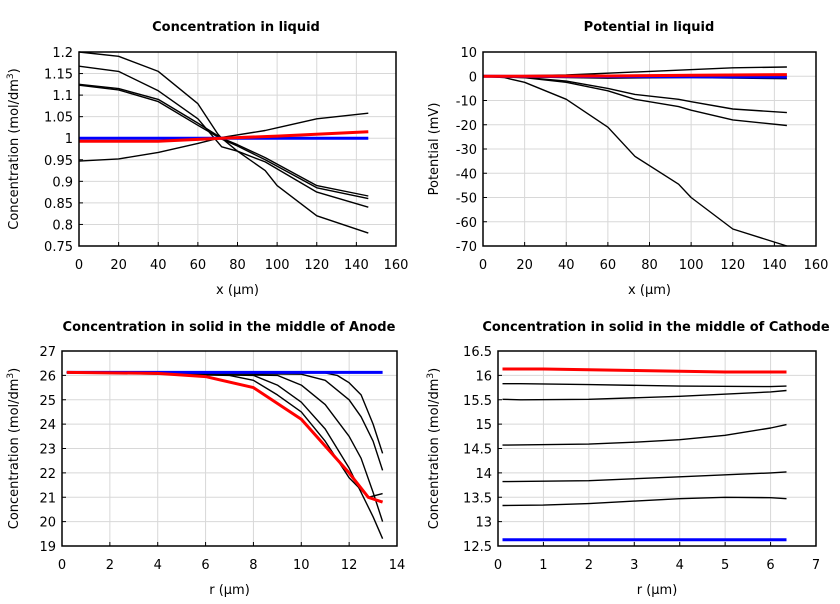 This screenshot has height=604, width=840. What do you see at coordinates (466, 174) in the screenshot?
I see `y-tick-label: -40` at bounding box center [466, 174].